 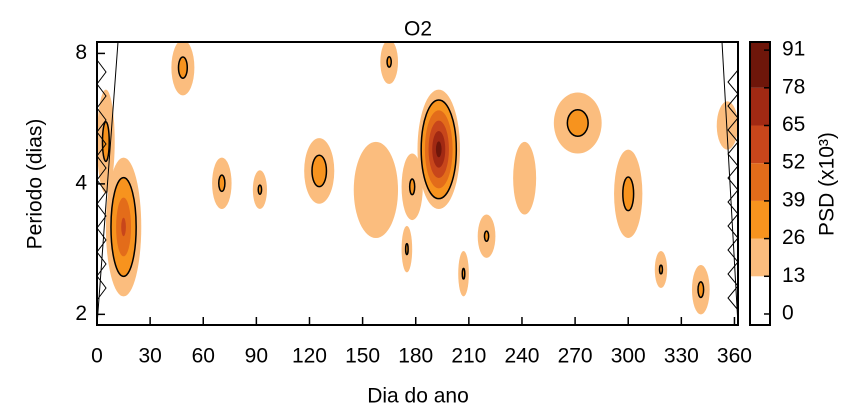 What do you see at coordinates (309, 356) in the screenshot?
I see `x-tick-label: 120` at bounding box center [309, 356].